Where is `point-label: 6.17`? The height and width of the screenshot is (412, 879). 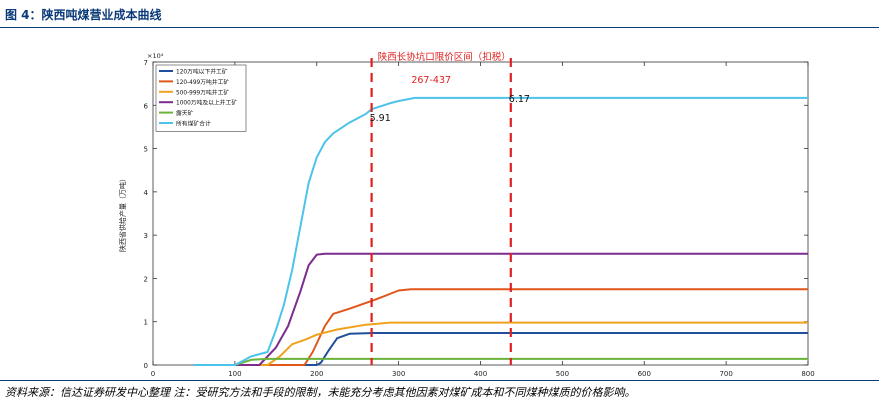 point-label: 6.17 is located at coordinates (519, 99).